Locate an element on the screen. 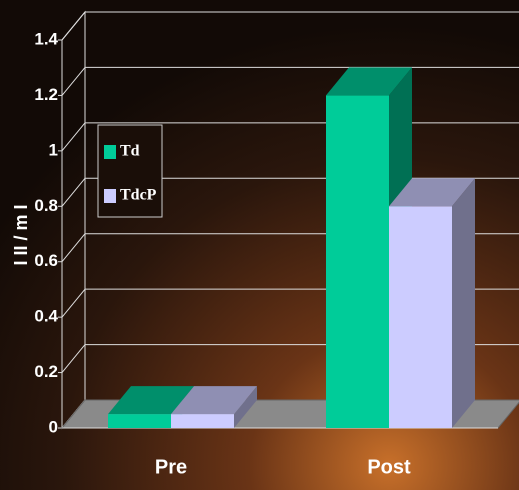  x-tick-label: Post is located at coordinates (389, 467).